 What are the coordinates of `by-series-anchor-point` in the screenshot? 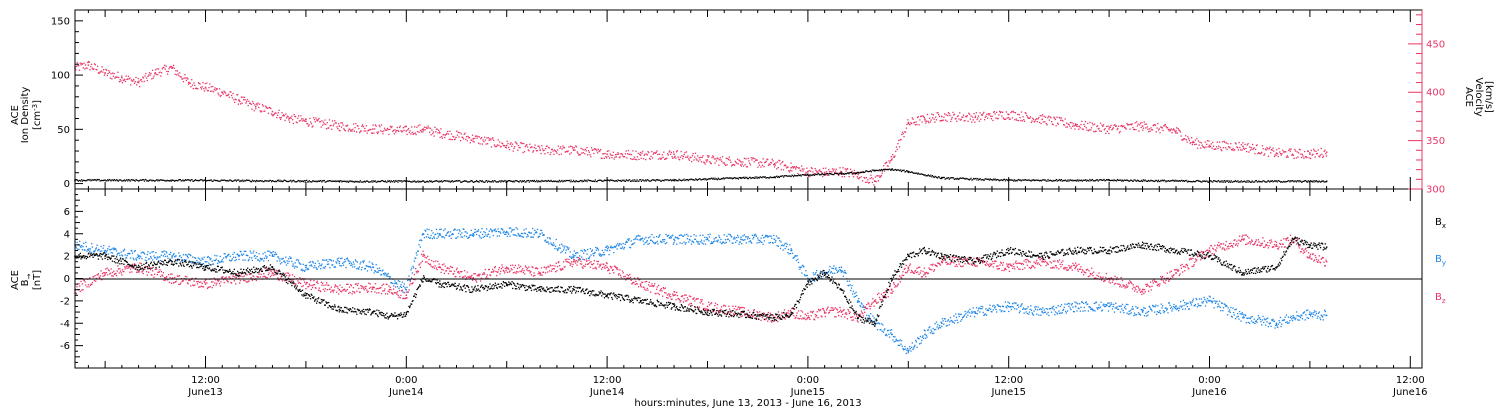 It's located at (573, 256).